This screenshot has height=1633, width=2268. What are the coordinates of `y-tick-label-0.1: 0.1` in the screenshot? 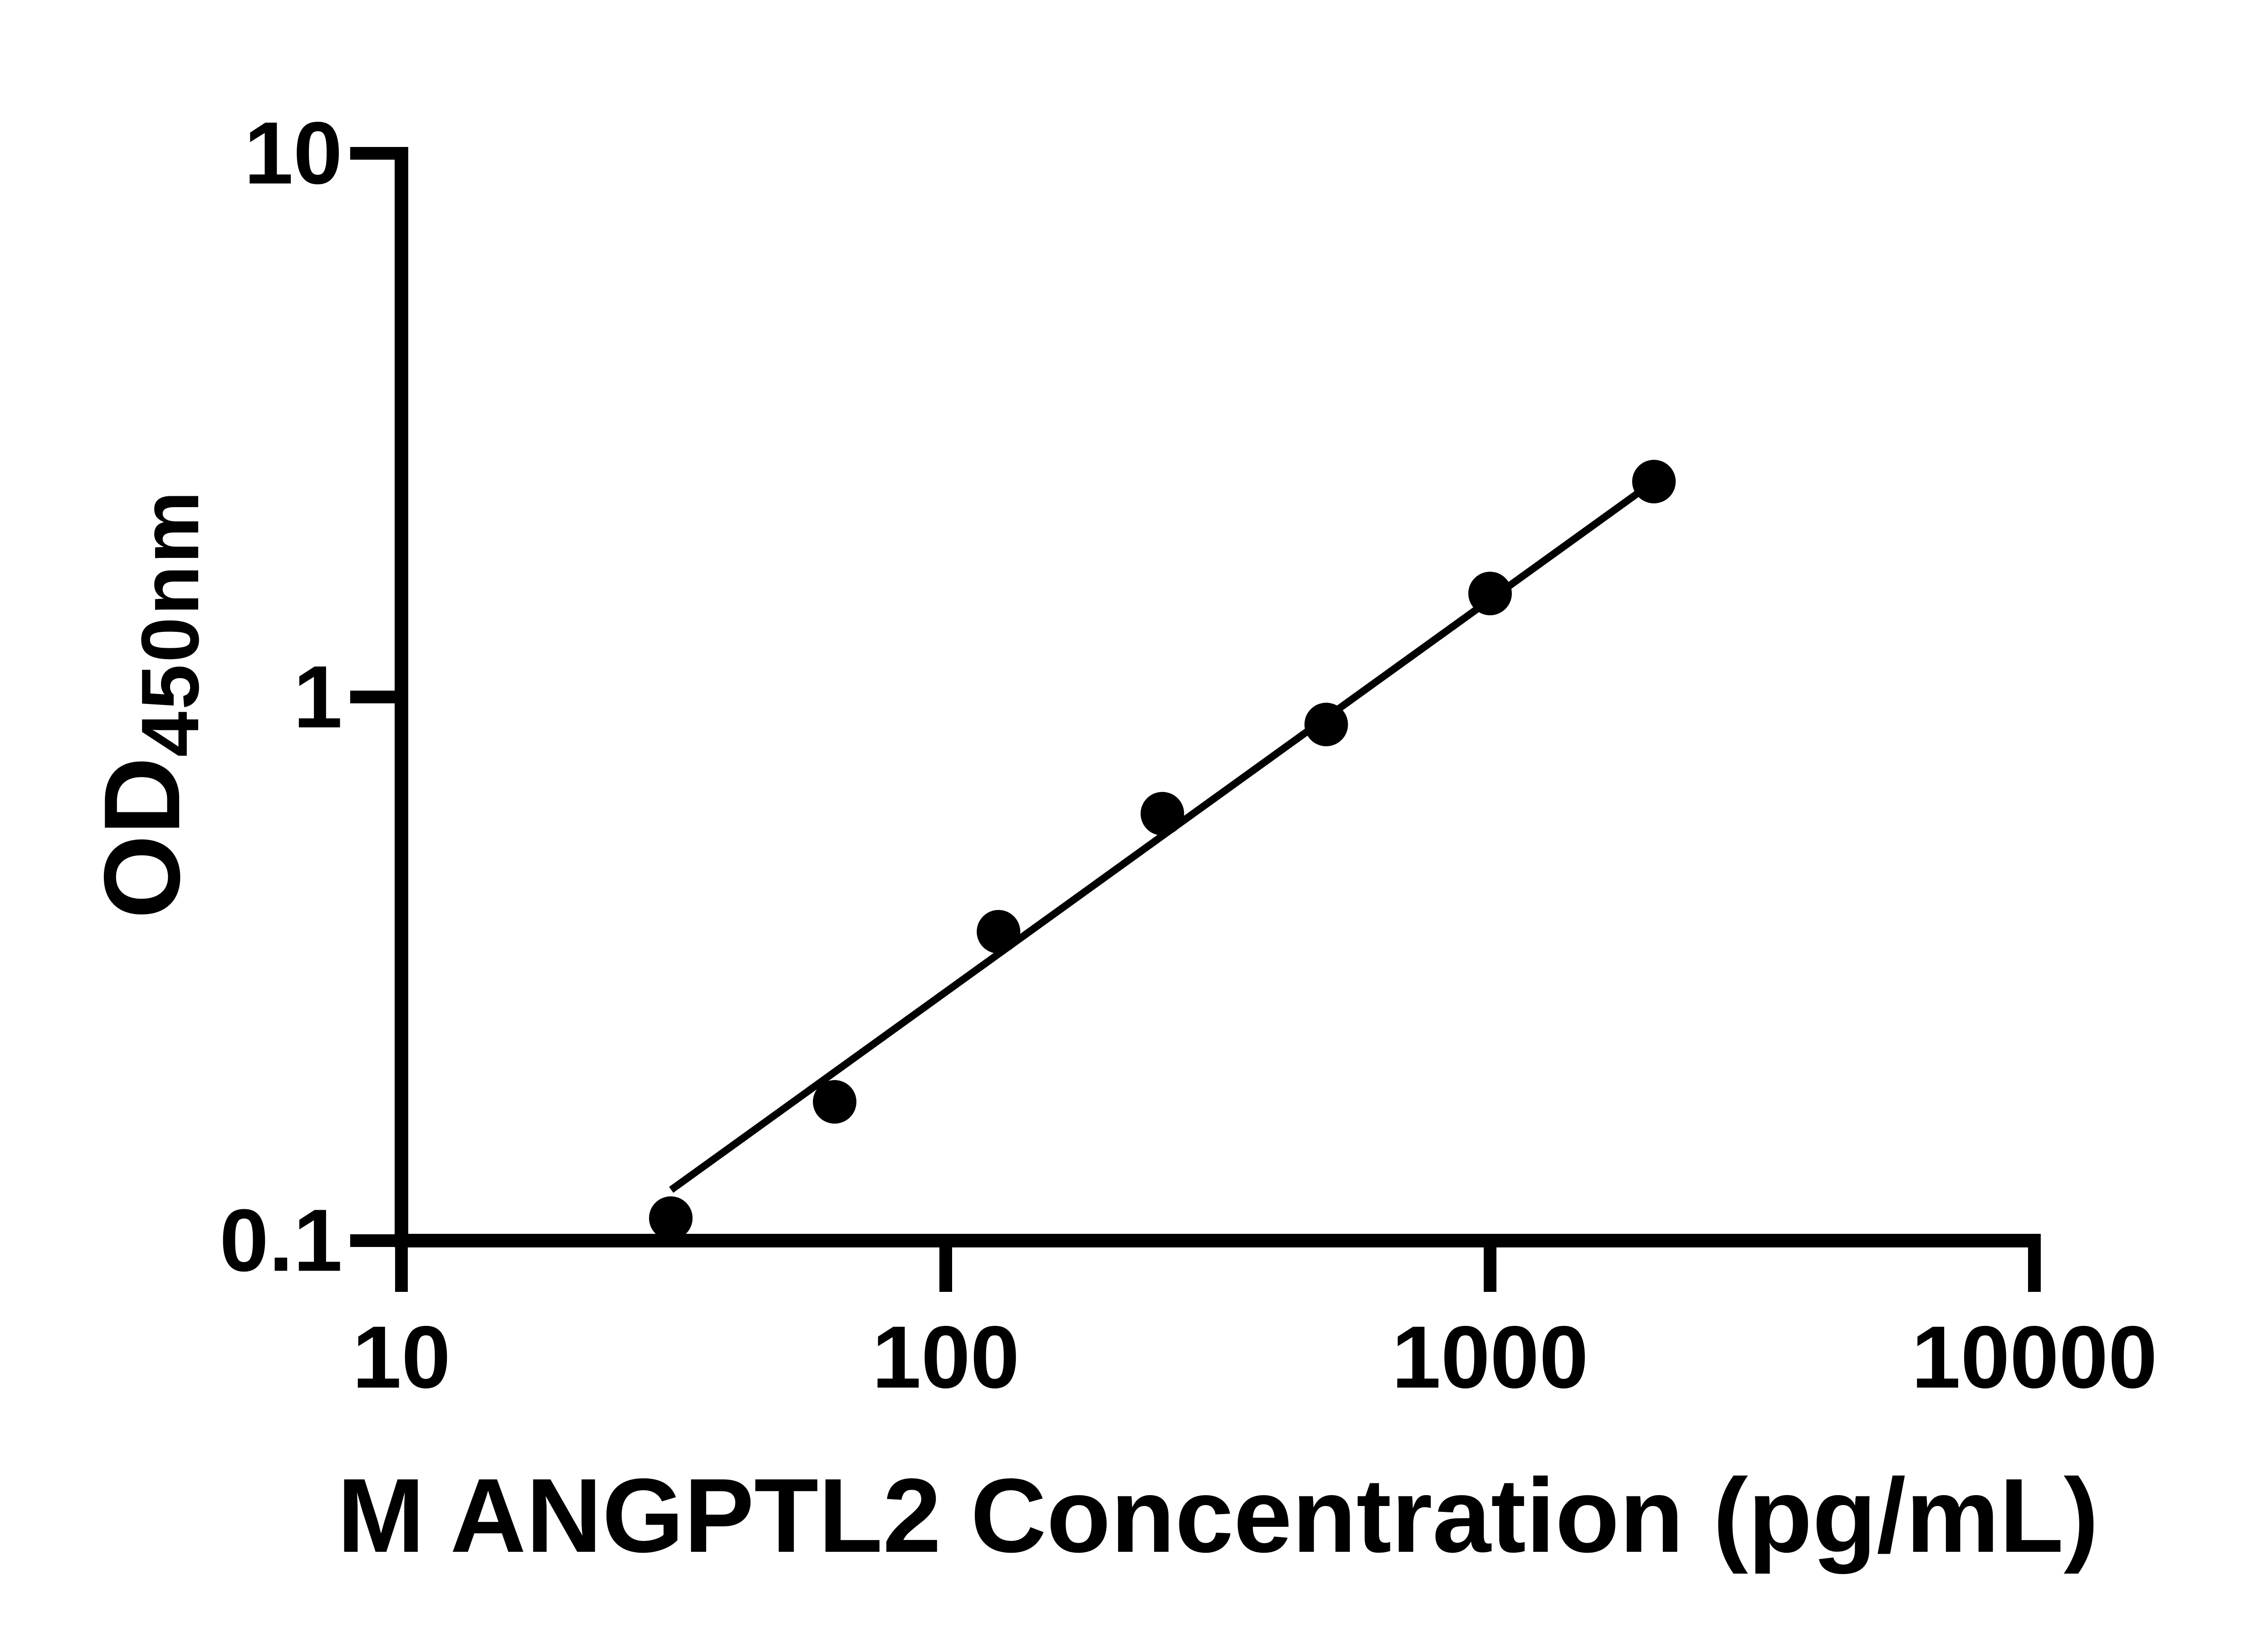 It's located at (281, 1240).